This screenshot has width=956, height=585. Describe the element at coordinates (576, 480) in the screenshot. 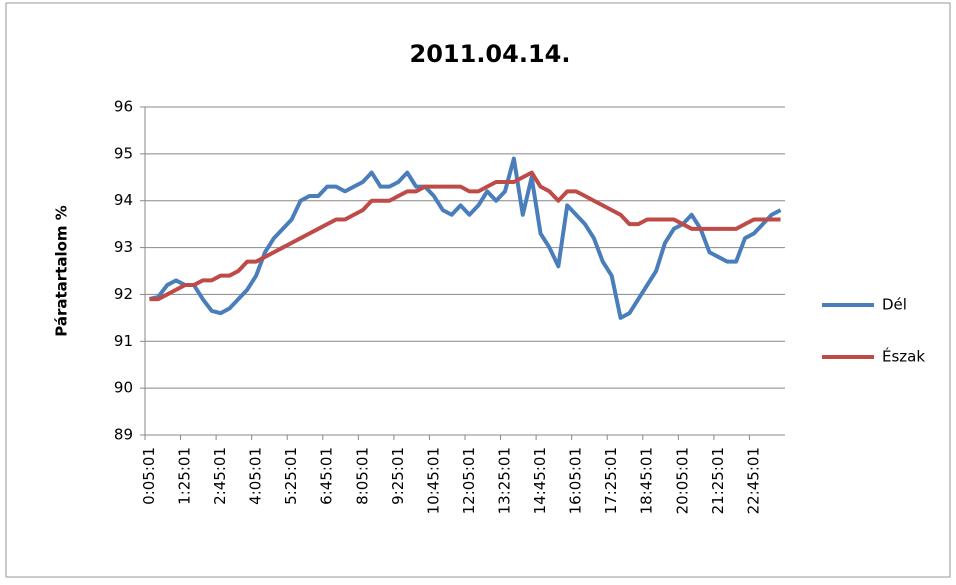

I see `x-tick-label: 16:05:01` at that location.